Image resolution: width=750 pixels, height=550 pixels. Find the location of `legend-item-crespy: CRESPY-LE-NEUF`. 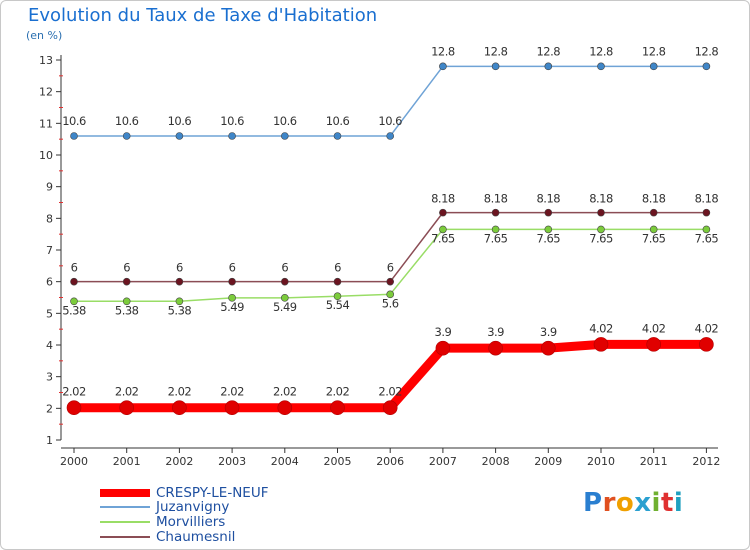

legend-item-crespy: CRESPY-LE-NEUF is located at coordinates (230, 493).